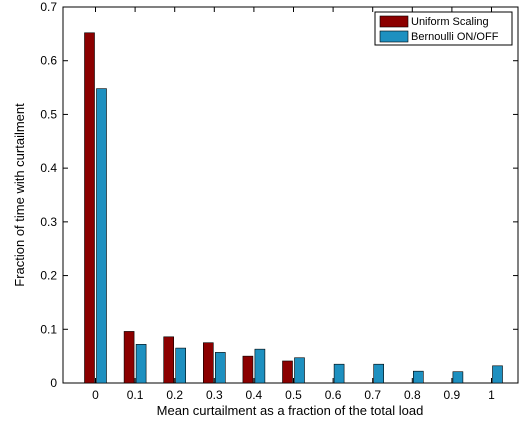 Image resolution: width=529 pixels, height=423 pixels. Describe the element at coordinates (168, 360) in the screenshot. I see `bar-uniform-scaling-0.2` at that location.